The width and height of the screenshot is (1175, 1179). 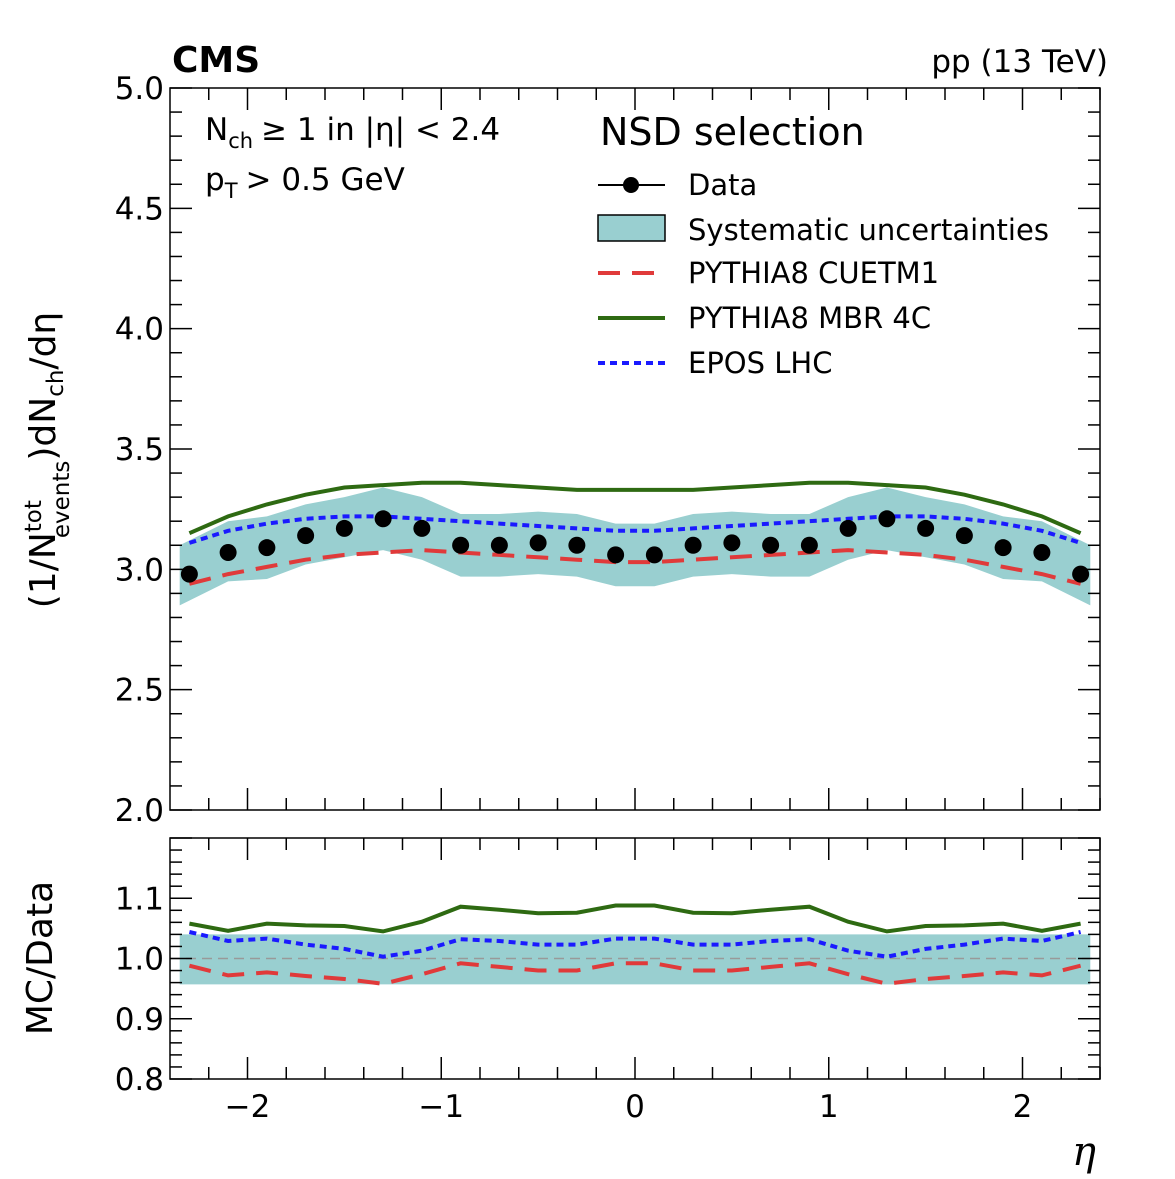 I want to click on series-epos-ratio, so click(x=635, y=944).